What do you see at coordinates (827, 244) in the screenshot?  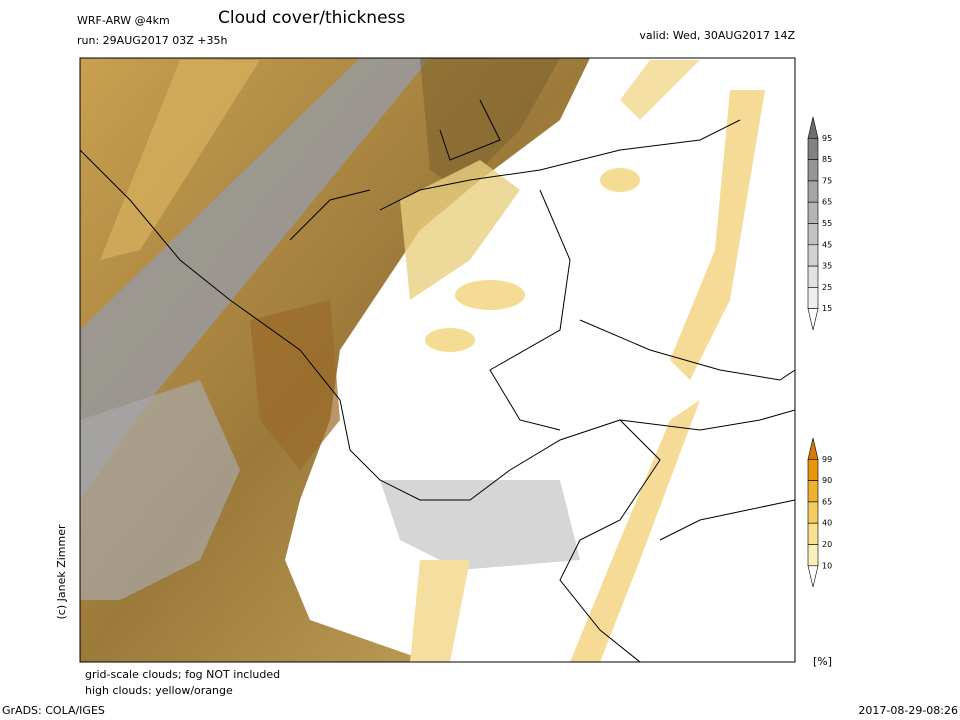 I see `colorbar-label: 45` at bounding box center [827, 244].